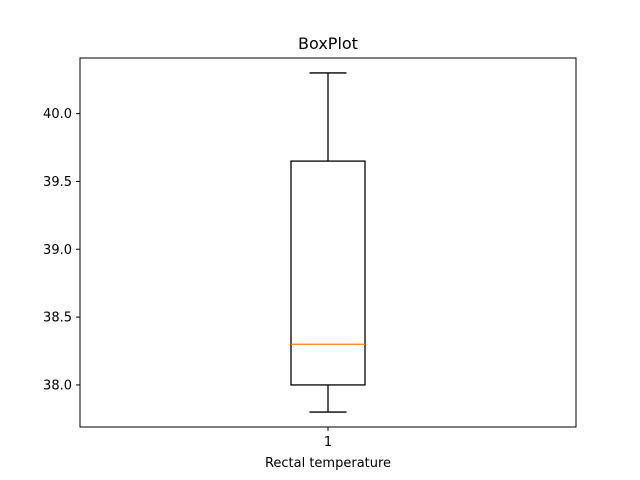 Image resolution: width=640 pixels, height=480 pixels. Describe the element at coordinates (57, 318) in the screenshot. I see `y-tick-label: 38.5` at that location.